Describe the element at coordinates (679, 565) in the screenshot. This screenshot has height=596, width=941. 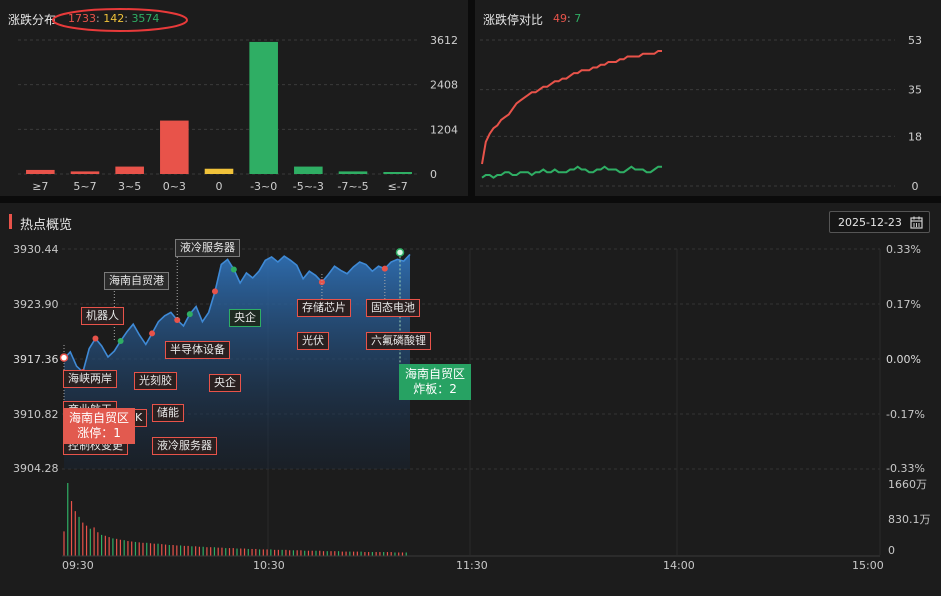
I see `time-tick-3: 14:00` at that location.